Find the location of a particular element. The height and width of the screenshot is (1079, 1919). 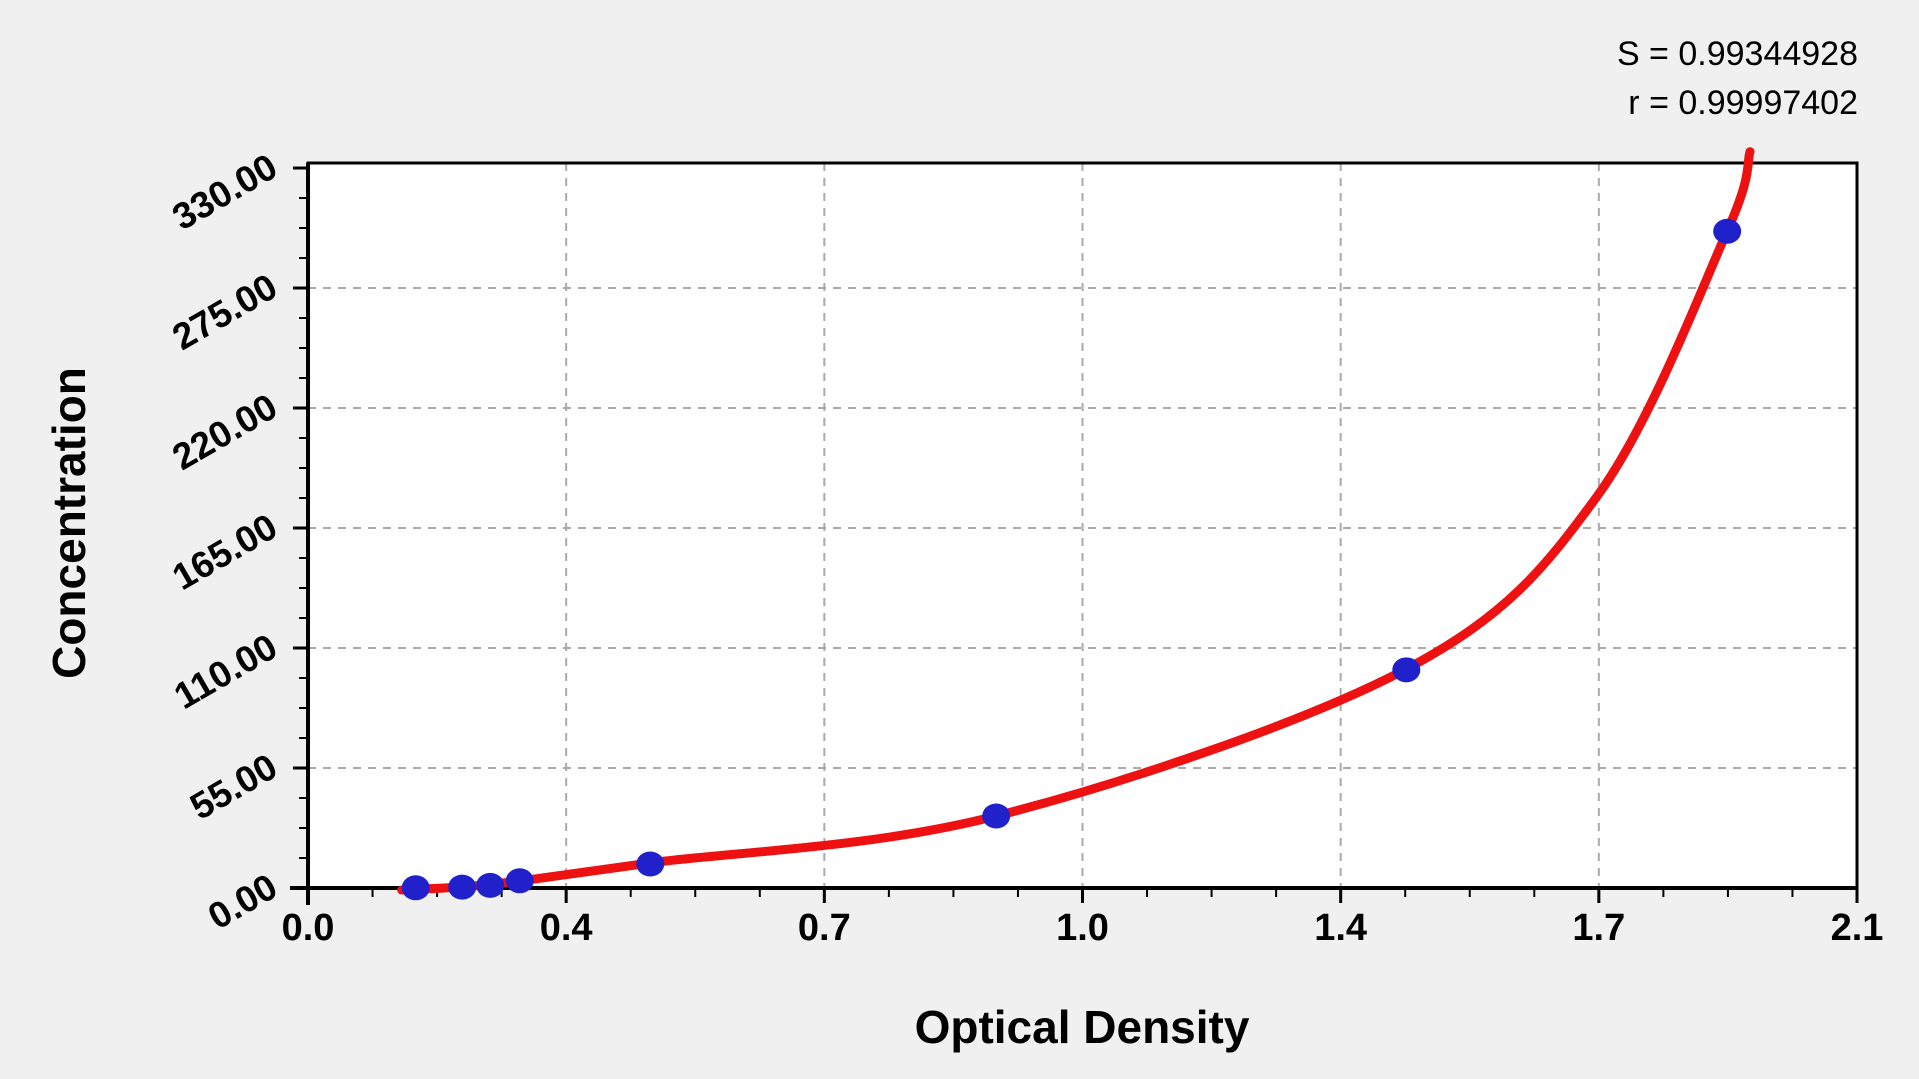

fit-statistics: S = 0.99344928 r = 0.99997402 is located at coordinates (1737, 79).